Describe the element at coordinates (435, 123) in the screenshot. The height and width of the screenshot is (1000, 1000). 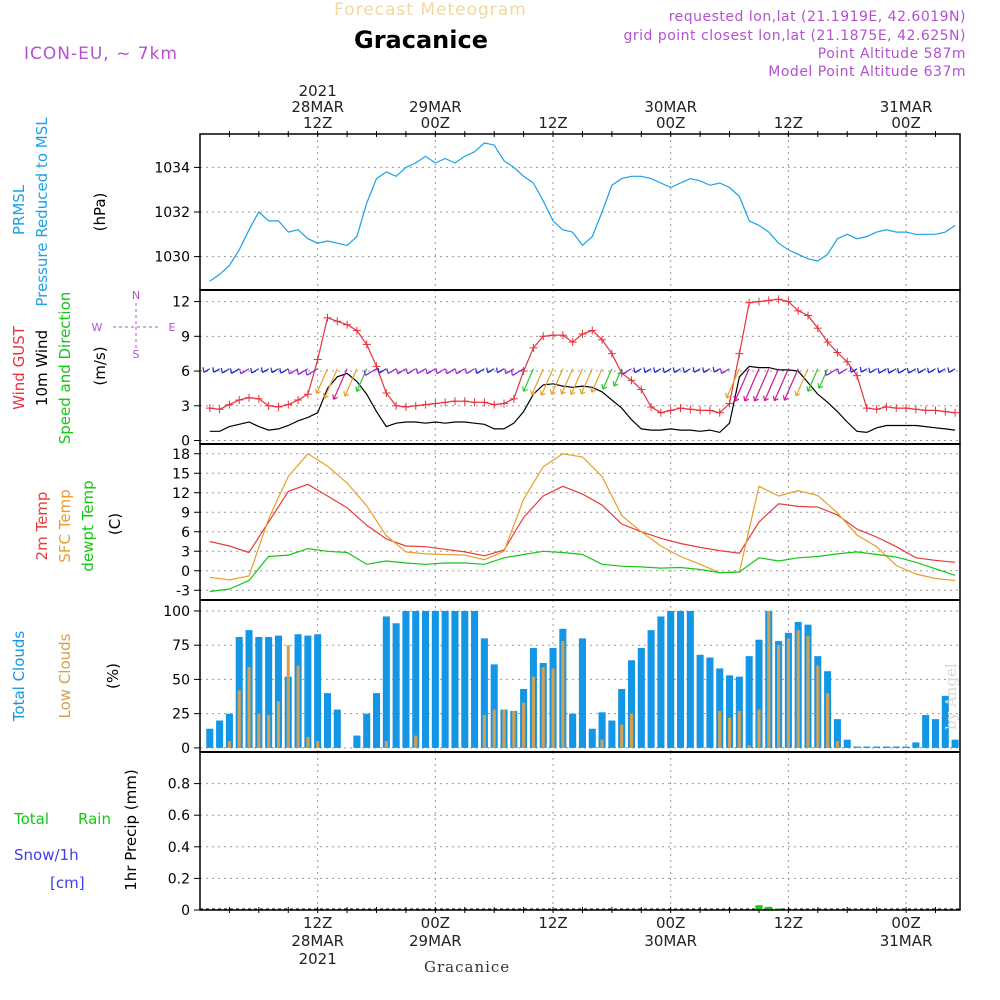
I see `top-time-label: 00Z` at that location.